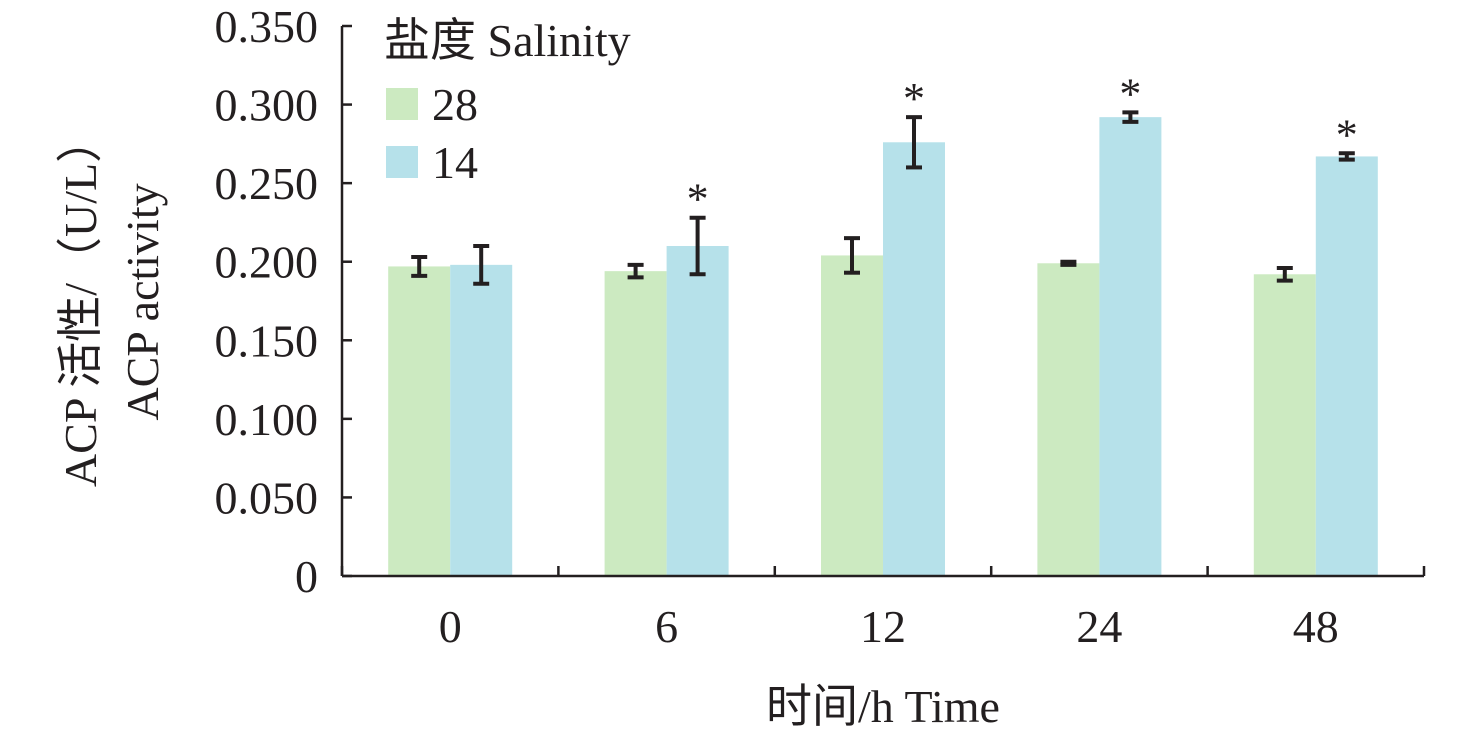 The width and height of the screenshot is (1476, 738). Describe the element at coordinates (698, 199) in the screenshot. I see `significance-star-6: *` at that location.